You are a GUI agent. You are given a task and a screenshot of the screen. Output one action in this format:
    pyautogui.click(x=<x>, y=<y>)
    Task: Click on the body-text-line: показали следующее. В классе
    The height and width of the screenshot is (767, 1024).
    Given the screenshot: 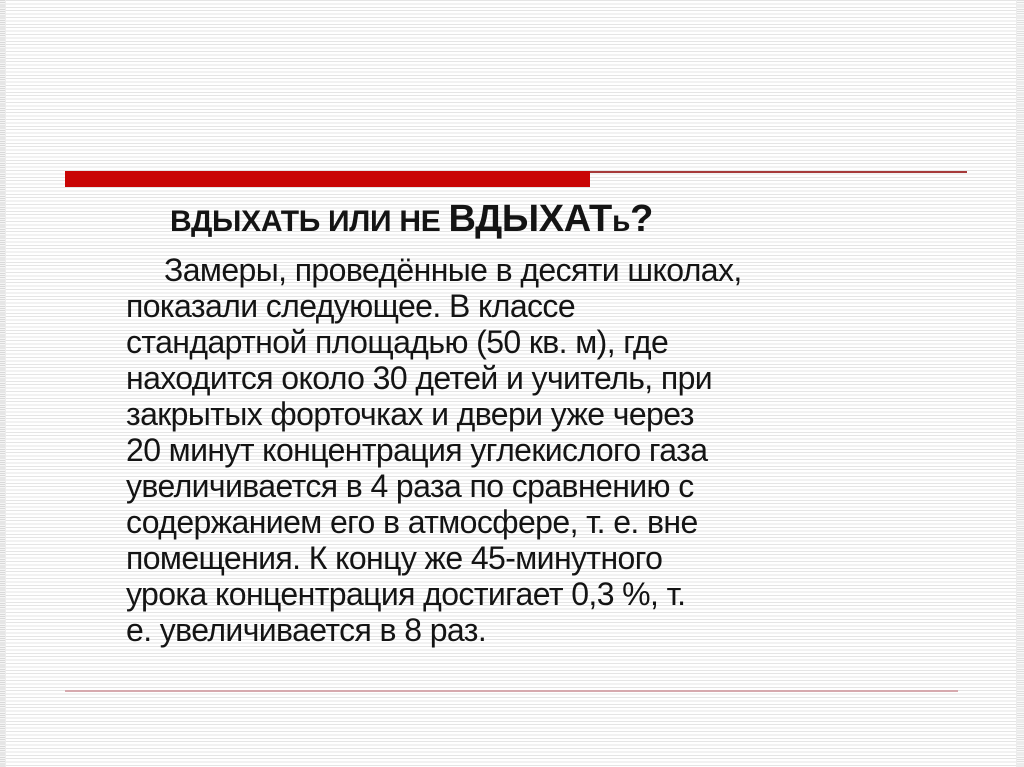 What is the action you would take?
    pyautogui.click(x=351, y=306)
    